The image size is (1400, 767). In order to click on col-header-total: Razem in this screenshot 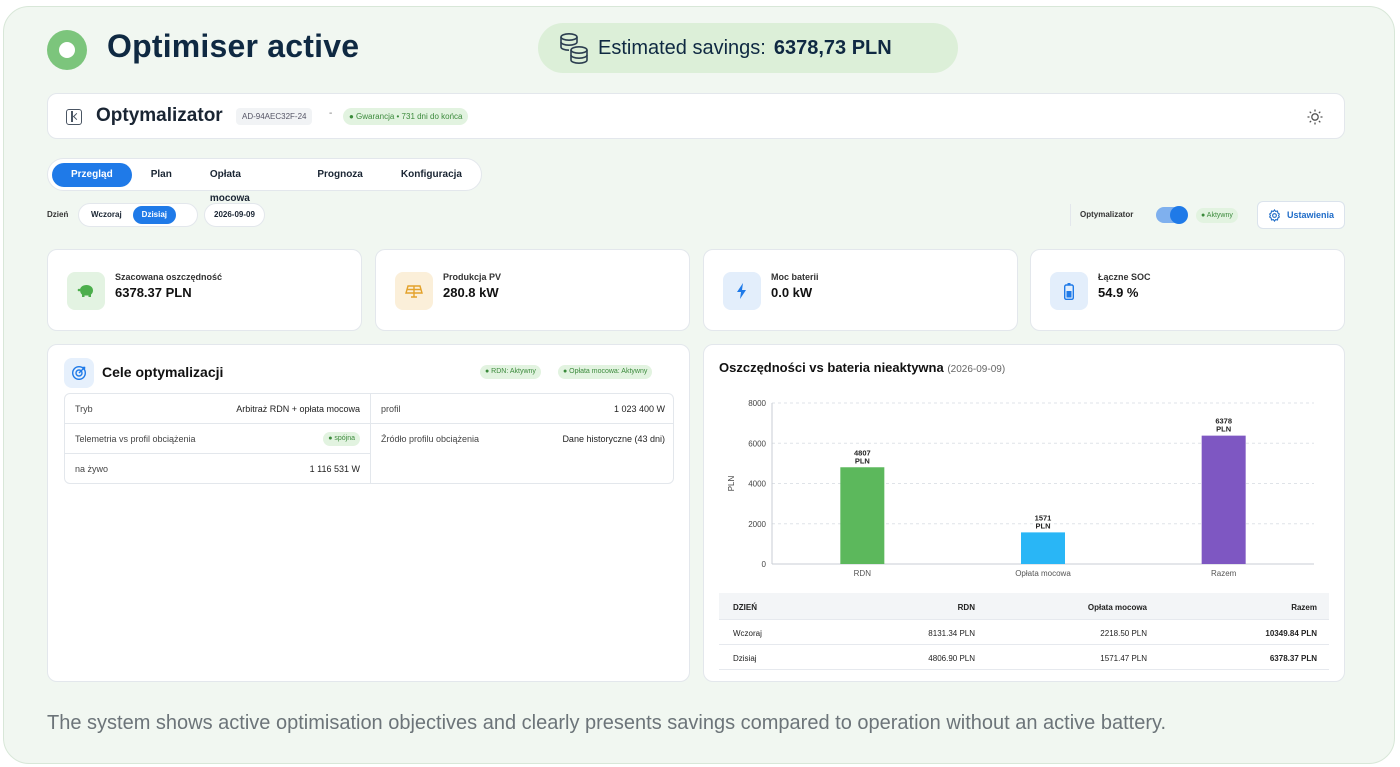, I will do `click(1304, 607)`.